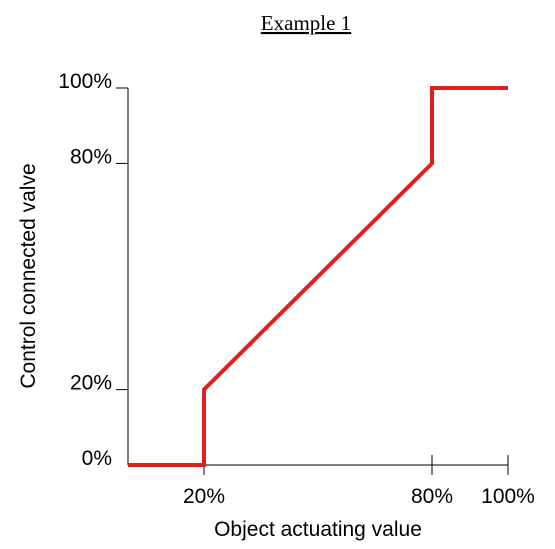 The image size is (555, 549). What do you see at coordinates (204, 496) in the screenshot?
I see `x-tick-label: 20%` at bounding box center [204, 496].